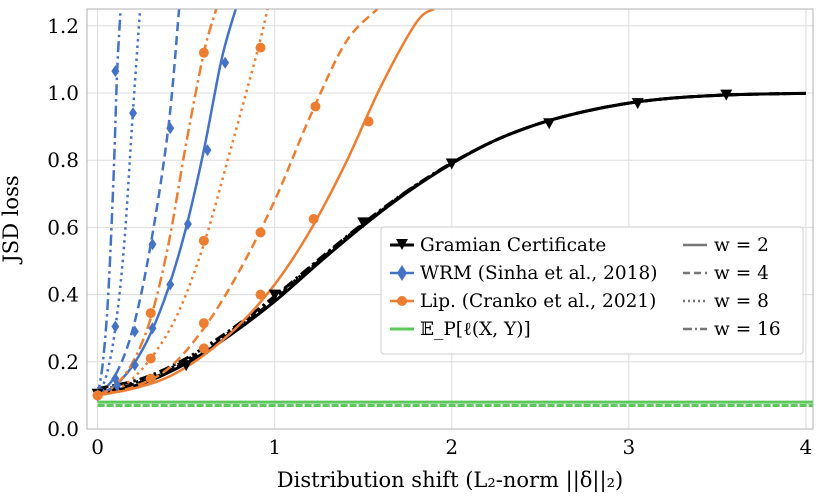 Image resolution: width=831 pixels, height=504 pixels. What do you see at coordinates (513, 245) in the screenshot?
I see `legend-label-gramian: Gramian Certificate` at bounding box center [513, 245].